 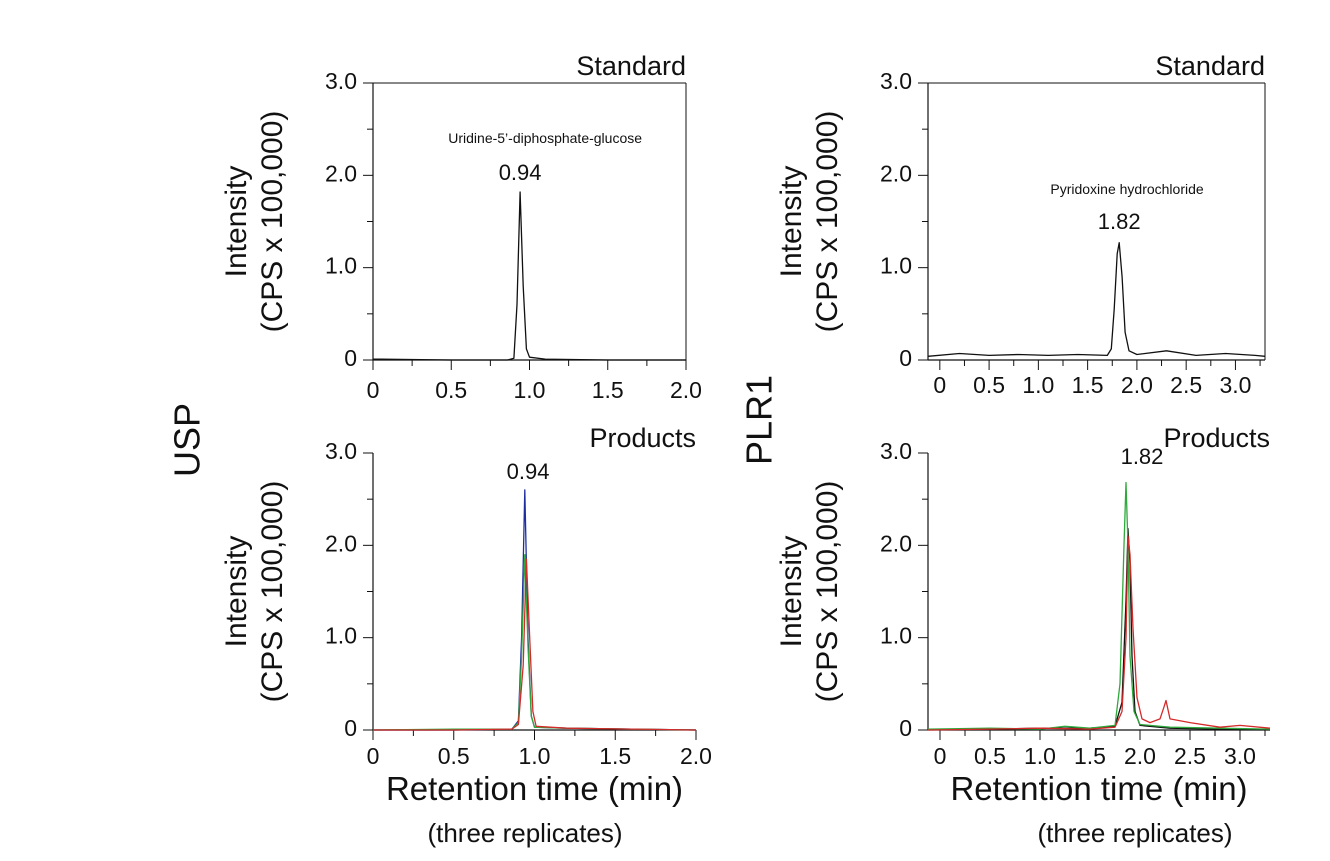 What do you see at coordinates (545, 138) in the screenshot?
I see `compound-label: Uridine-5’-diphosphate-glucose` at bounding box center [545, 138].